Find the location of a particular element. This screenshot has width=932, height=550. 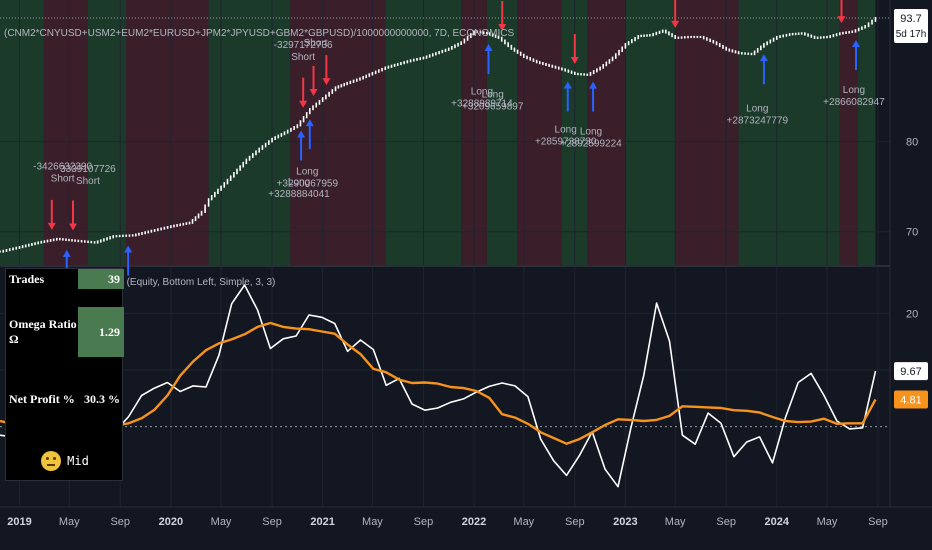

trade-side-label: +2859738730 is located at coordinates (566, 142).